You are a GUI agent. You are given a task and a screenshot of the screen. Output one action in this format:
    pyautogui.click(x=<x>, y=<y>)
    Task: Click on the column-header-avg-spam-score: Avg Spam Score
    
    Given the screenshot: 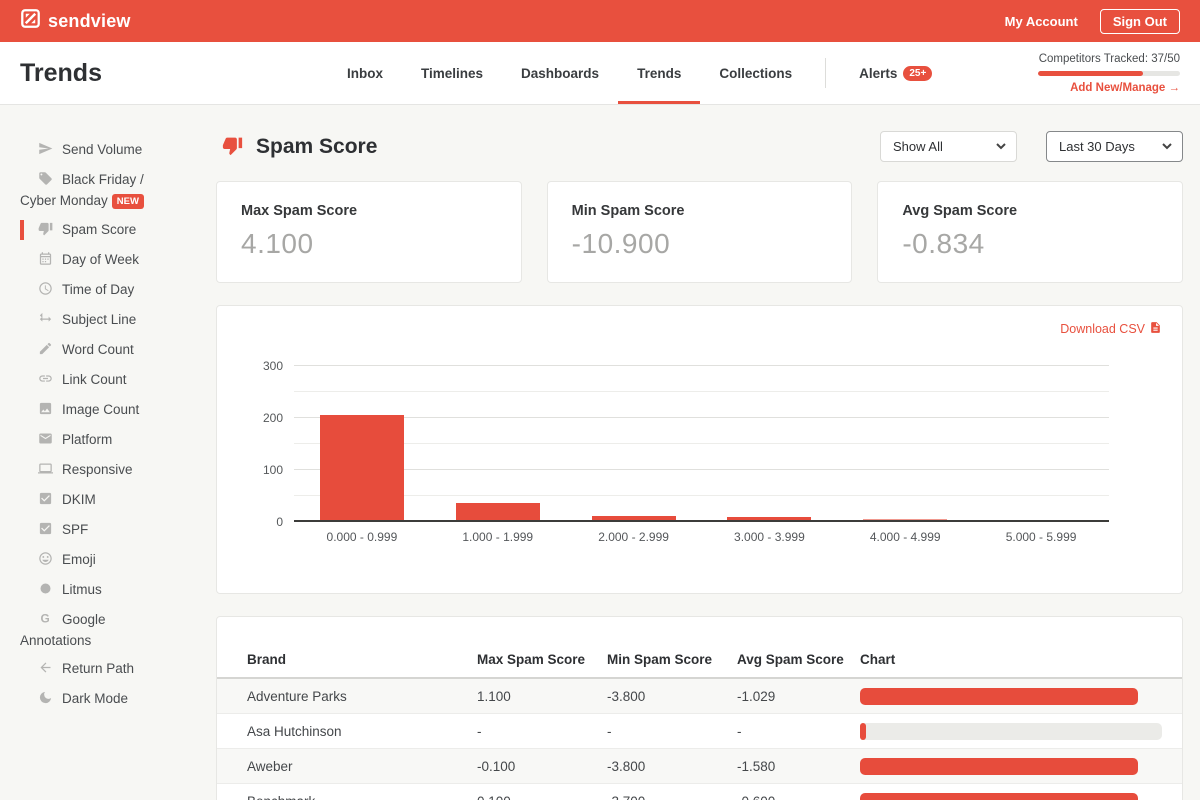 What is the action you would take?
    pyautogui.click(x=790, y=659)
    